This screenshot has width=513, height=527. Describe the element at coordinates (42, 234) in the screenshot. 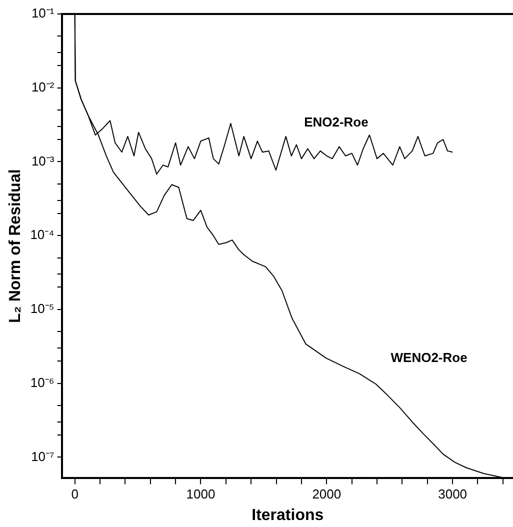

I see `y-tick-label: 10⁻⁴` at that location.